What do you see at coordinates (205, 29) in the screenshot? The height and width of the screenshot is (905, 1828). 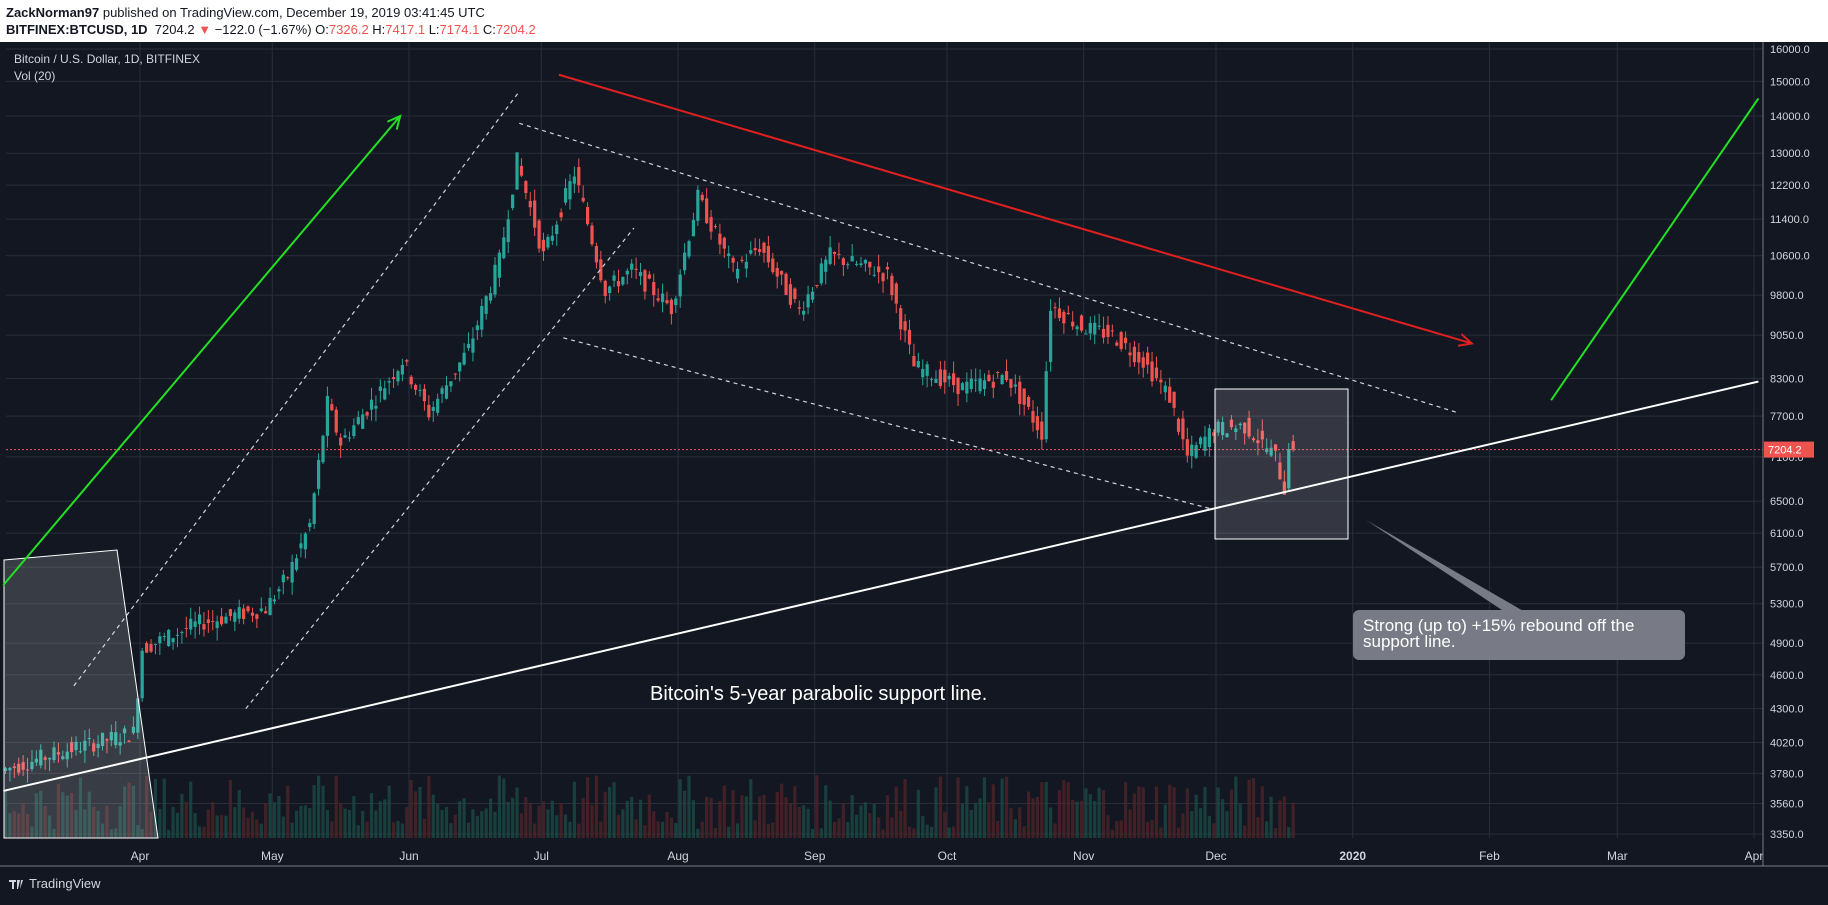 I see `down-arrow-icon: ▼` at bounding box center [205, 29].